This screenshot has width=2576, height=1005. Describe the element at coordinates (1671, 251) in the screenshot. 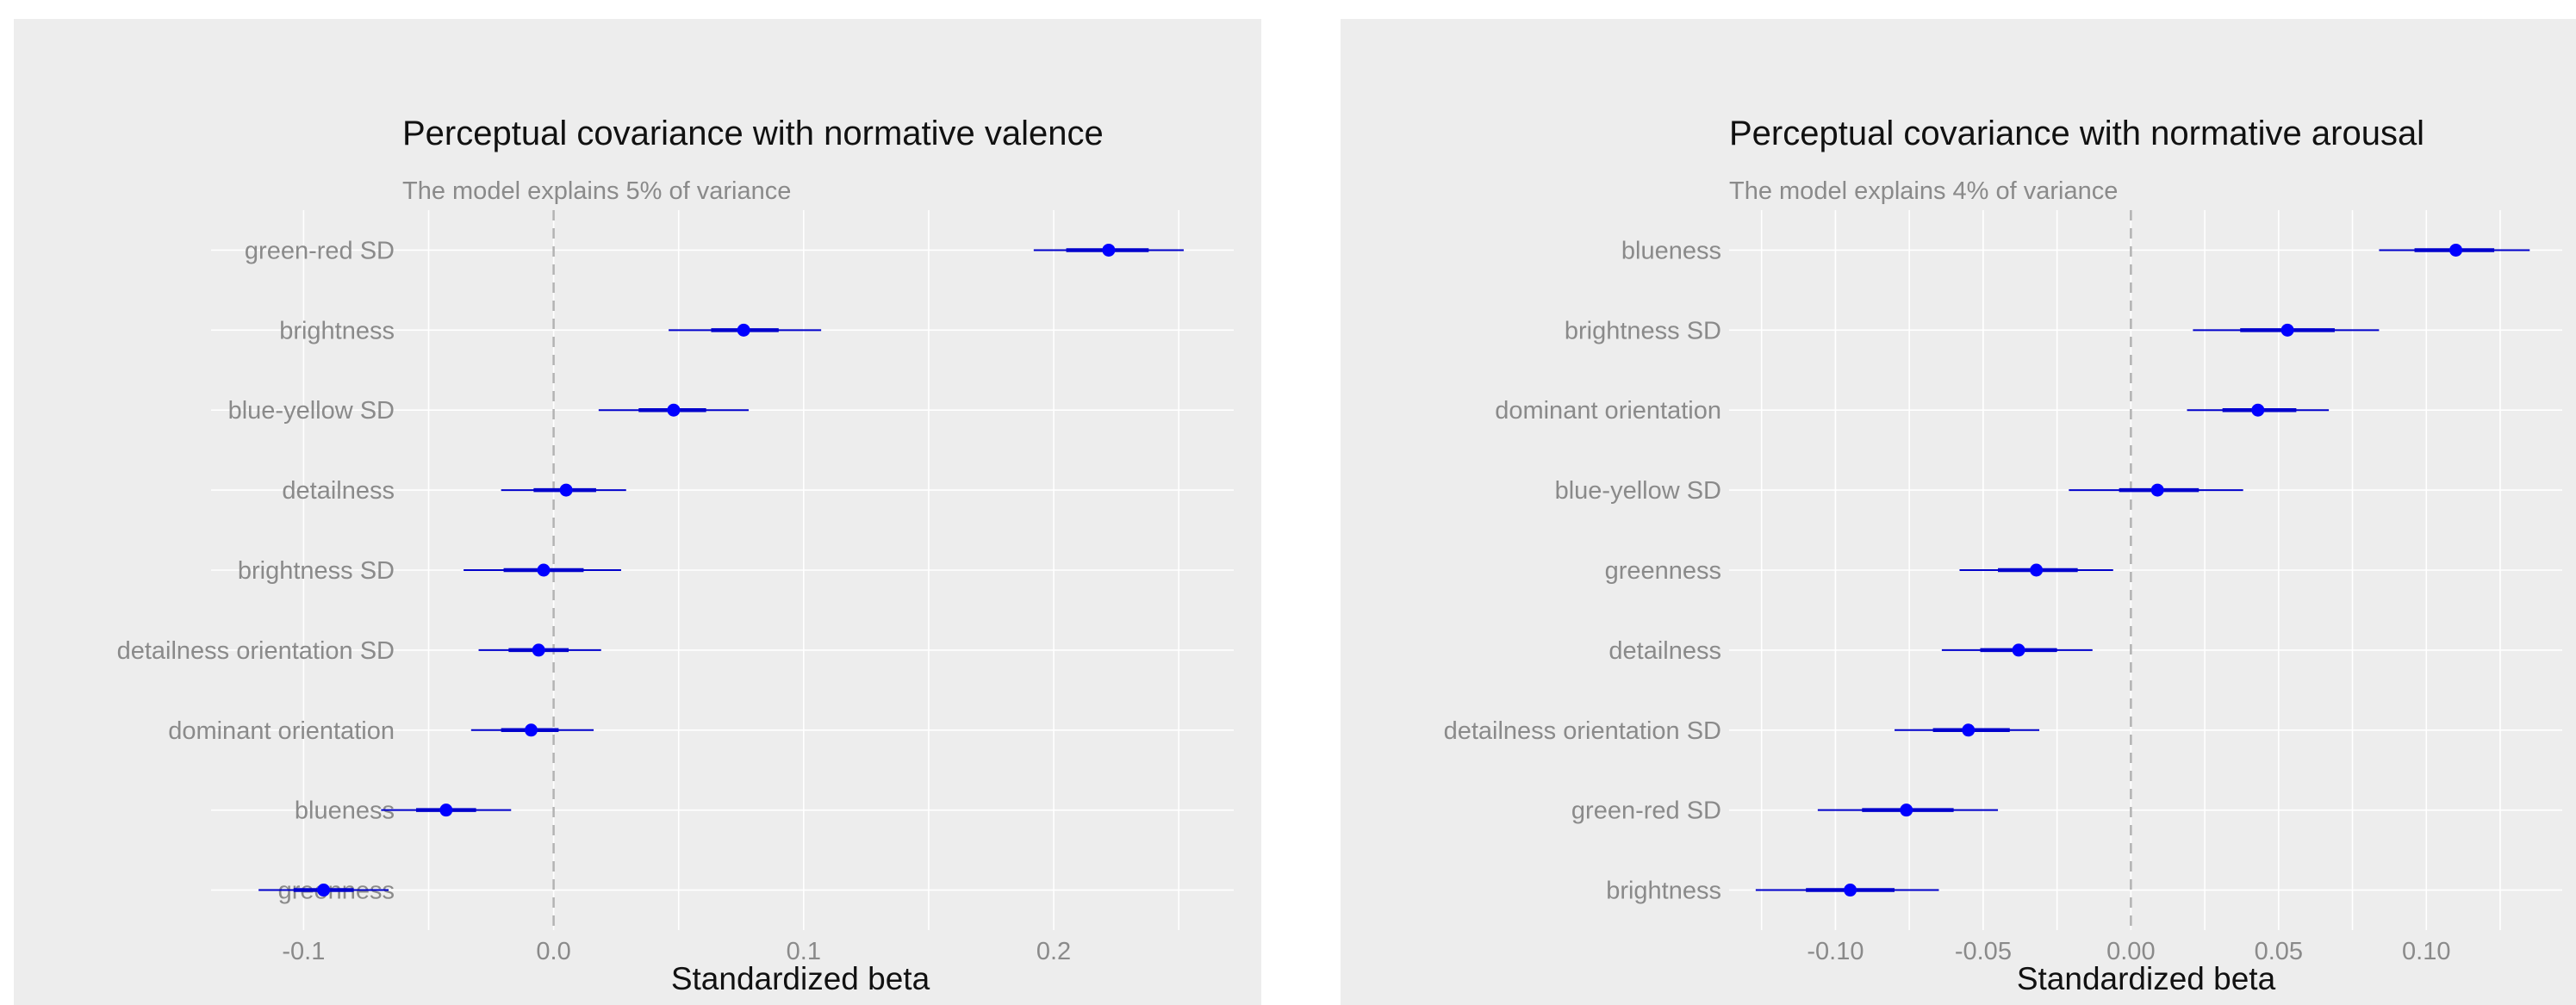

I see `arousal-category-label: blueness` at that location.